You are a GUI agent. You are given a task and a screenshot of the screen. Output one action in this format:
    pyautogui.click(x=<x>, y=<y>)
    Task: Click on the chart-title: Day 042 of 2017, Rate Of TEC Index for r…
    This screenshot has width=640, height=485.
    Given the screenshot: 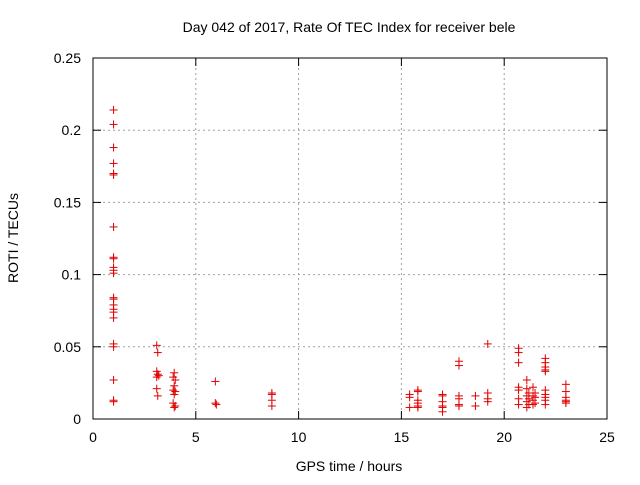 What is the action you would take?
    pyautogui.click(x=349, y=27)
    